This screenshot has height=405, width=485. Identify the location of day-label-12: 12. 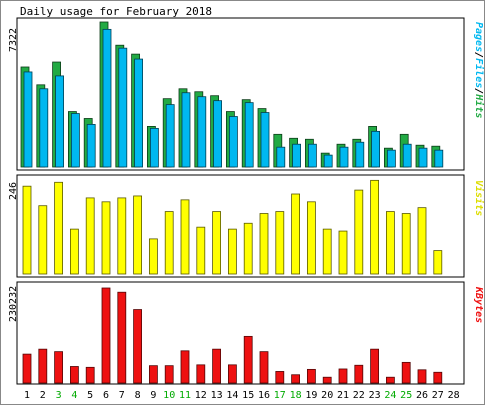
(201, 395).